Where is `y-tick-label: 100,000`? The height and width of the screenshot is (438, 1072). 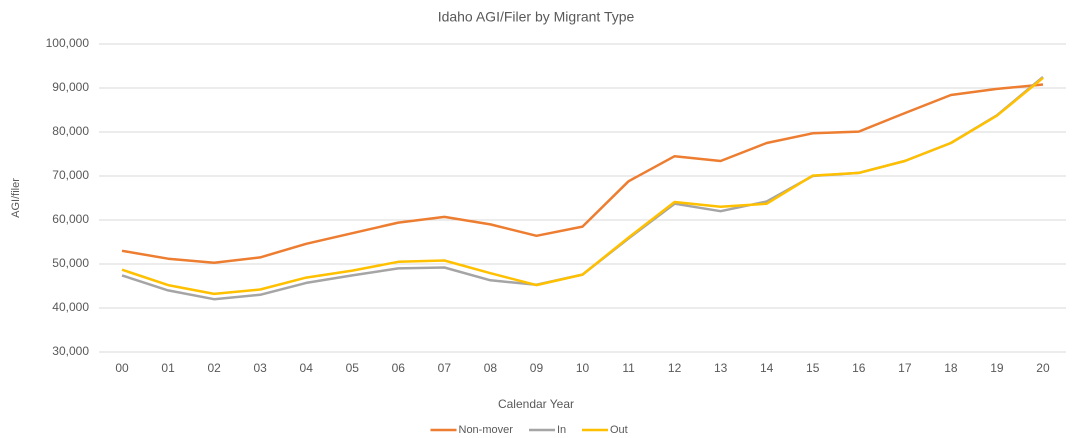
y-tick-label: 100,000 is located at coordinates (68, 43).